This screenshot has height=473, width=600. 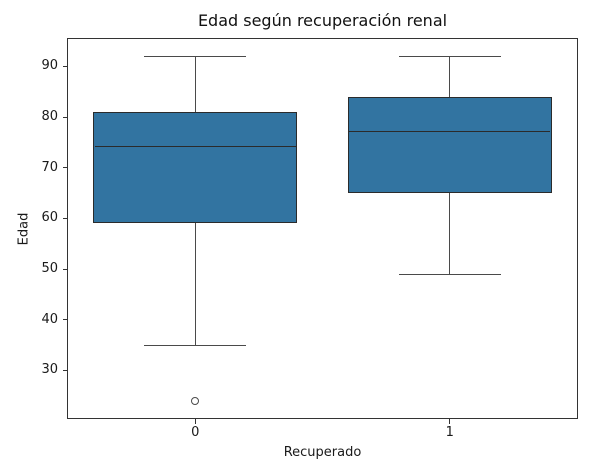 What do you see at coordinates (195, 432) in the screenshot?
I see `x-tick-label: 0` at bounding box center [195, 432].